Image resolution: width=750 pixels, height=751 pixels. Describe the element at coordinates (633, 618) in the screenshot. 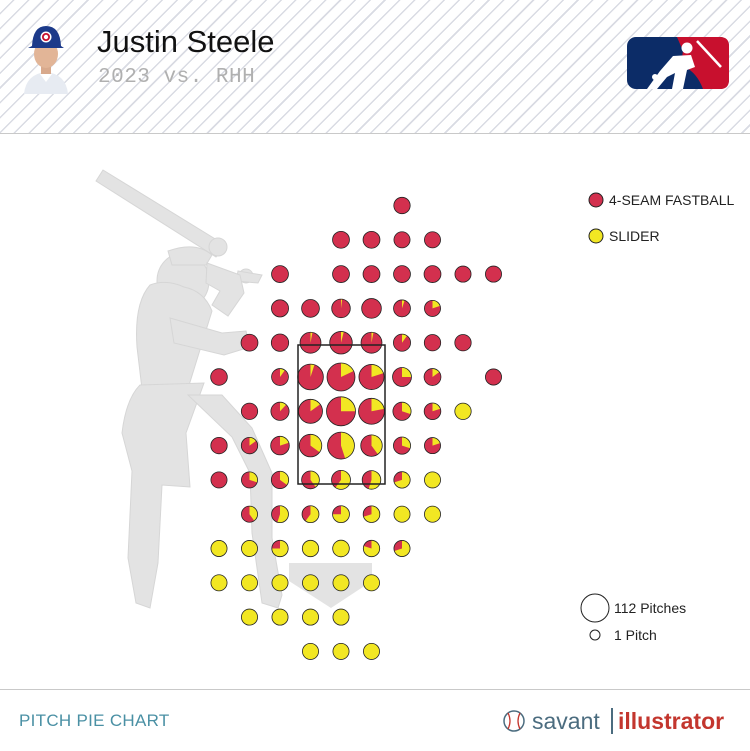

I see `size-legend: 112 Pitches 1 Pitch` at that location.